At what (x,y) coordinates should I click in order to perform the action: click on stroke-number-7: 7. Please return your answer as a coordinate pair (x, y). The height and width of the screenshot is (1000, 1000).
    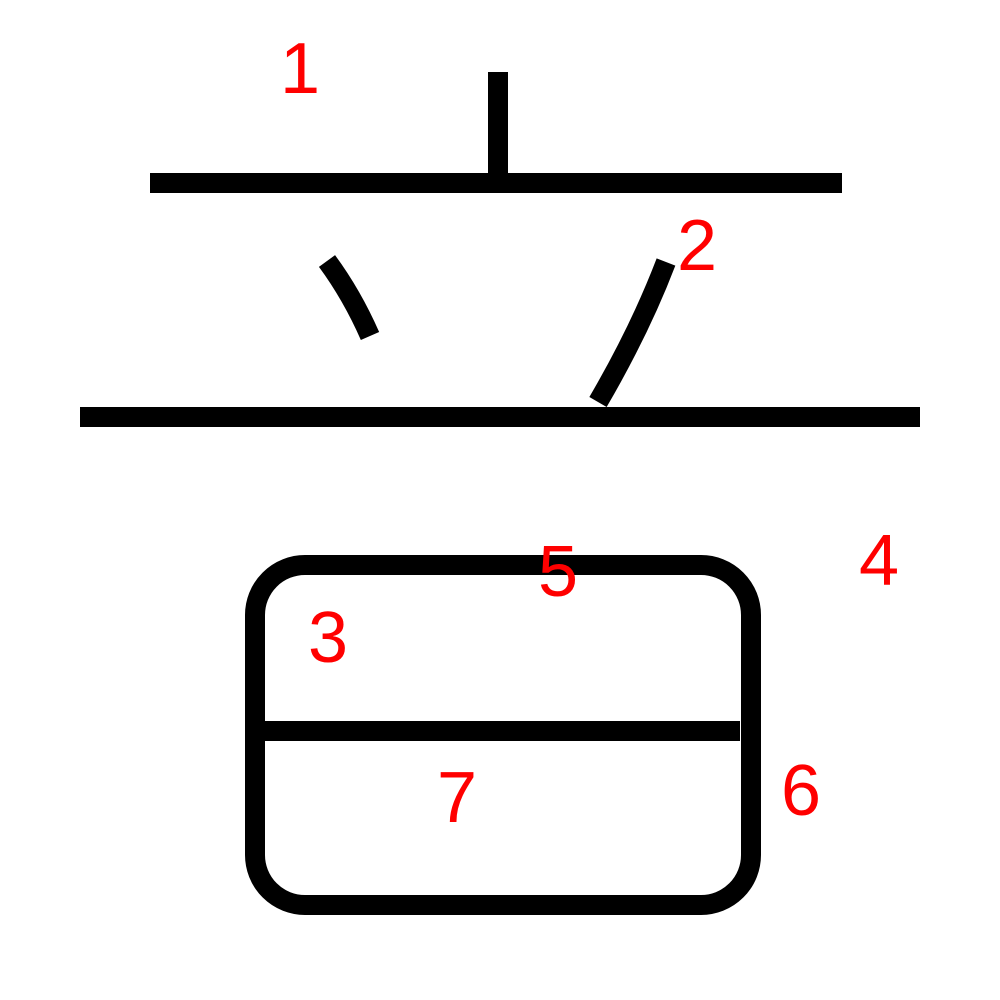
    Looking at the image, I should click on (457, 798).